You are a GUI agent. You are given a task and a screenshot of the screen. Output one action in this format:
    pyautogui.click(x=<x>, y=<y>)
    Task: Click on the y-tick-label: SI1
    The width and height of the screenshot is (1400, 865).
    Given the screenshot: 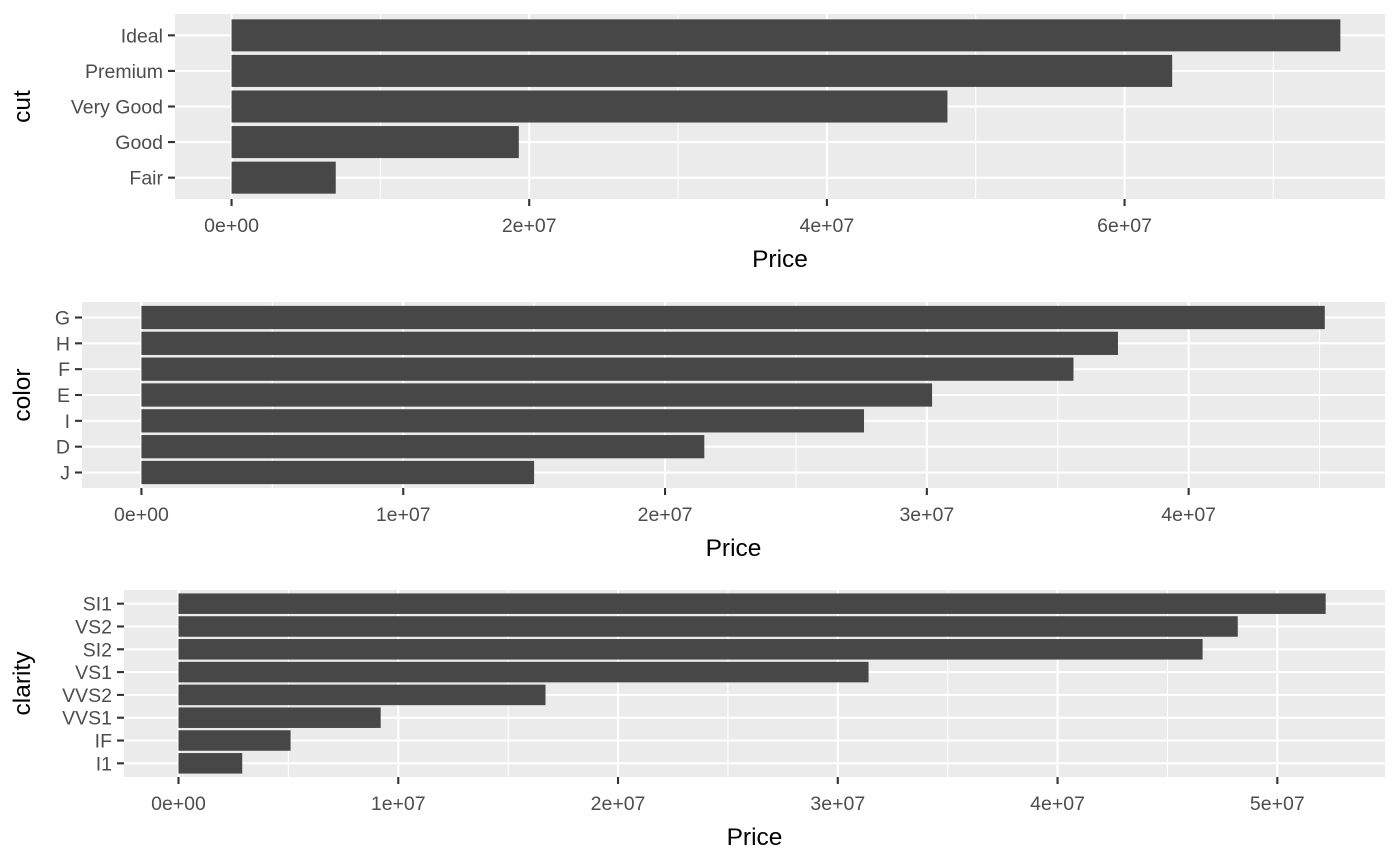 What is the action you would take?
    pyautogui.click(x=97, y=605)
    